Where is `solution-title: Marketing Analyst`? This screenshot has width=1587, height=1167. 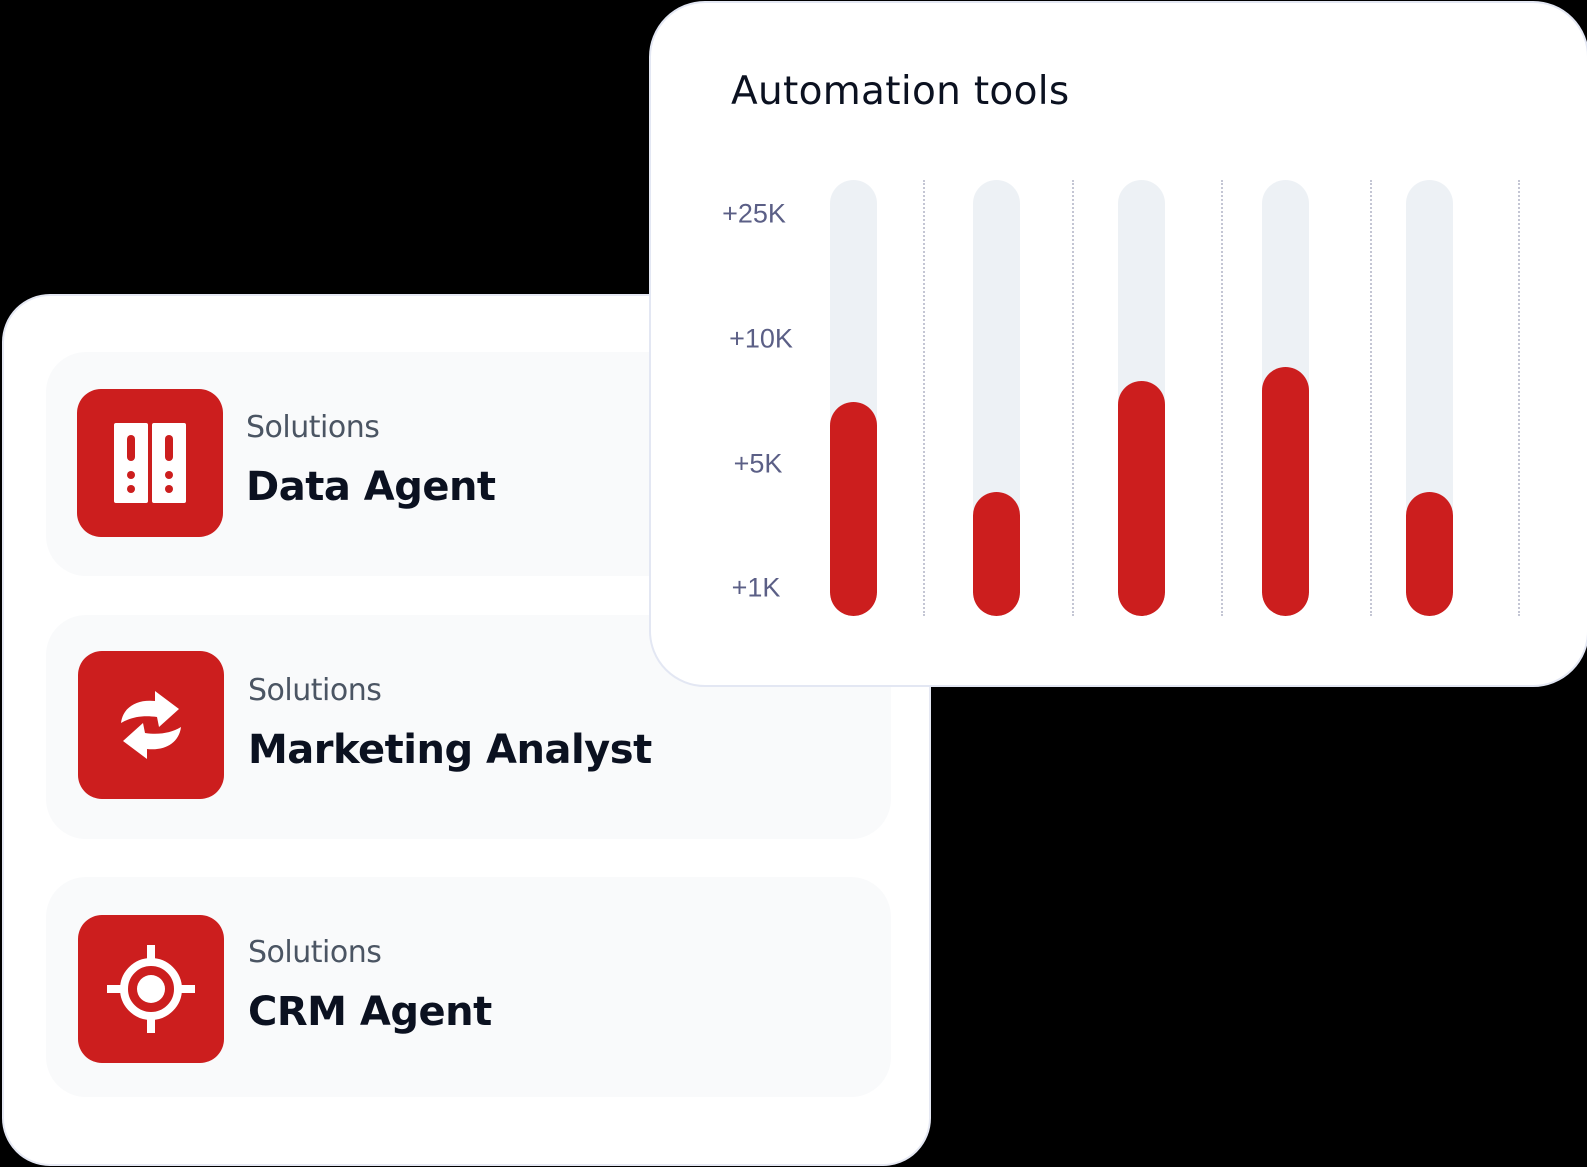 solution-title: Marketing Analyst is located at coordinates (450, 750).